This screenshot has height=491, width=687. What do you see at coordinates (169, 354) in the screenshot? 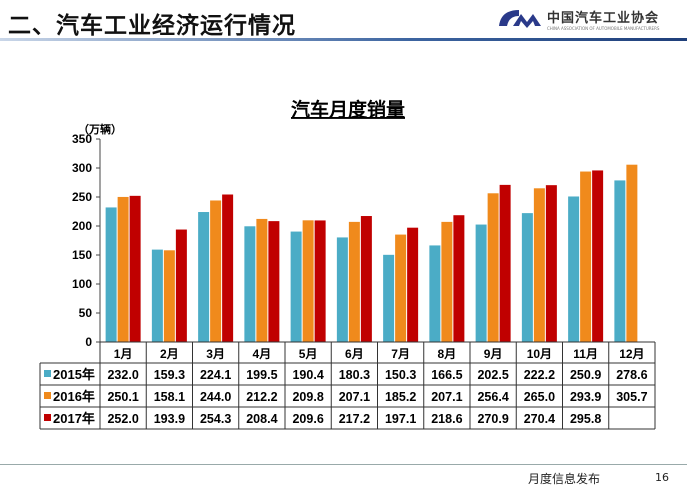
I see `x-tick-label: 2月` at bounding box center [169, 354].